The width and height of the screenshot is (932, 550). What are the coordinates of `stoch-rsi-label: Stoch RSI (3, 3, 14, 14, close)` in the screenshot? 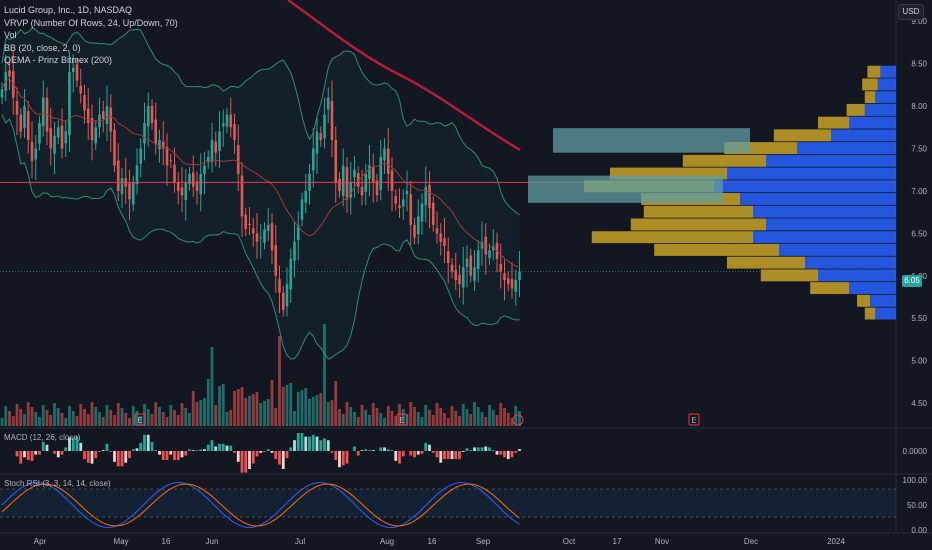 It's located at (57, 483).